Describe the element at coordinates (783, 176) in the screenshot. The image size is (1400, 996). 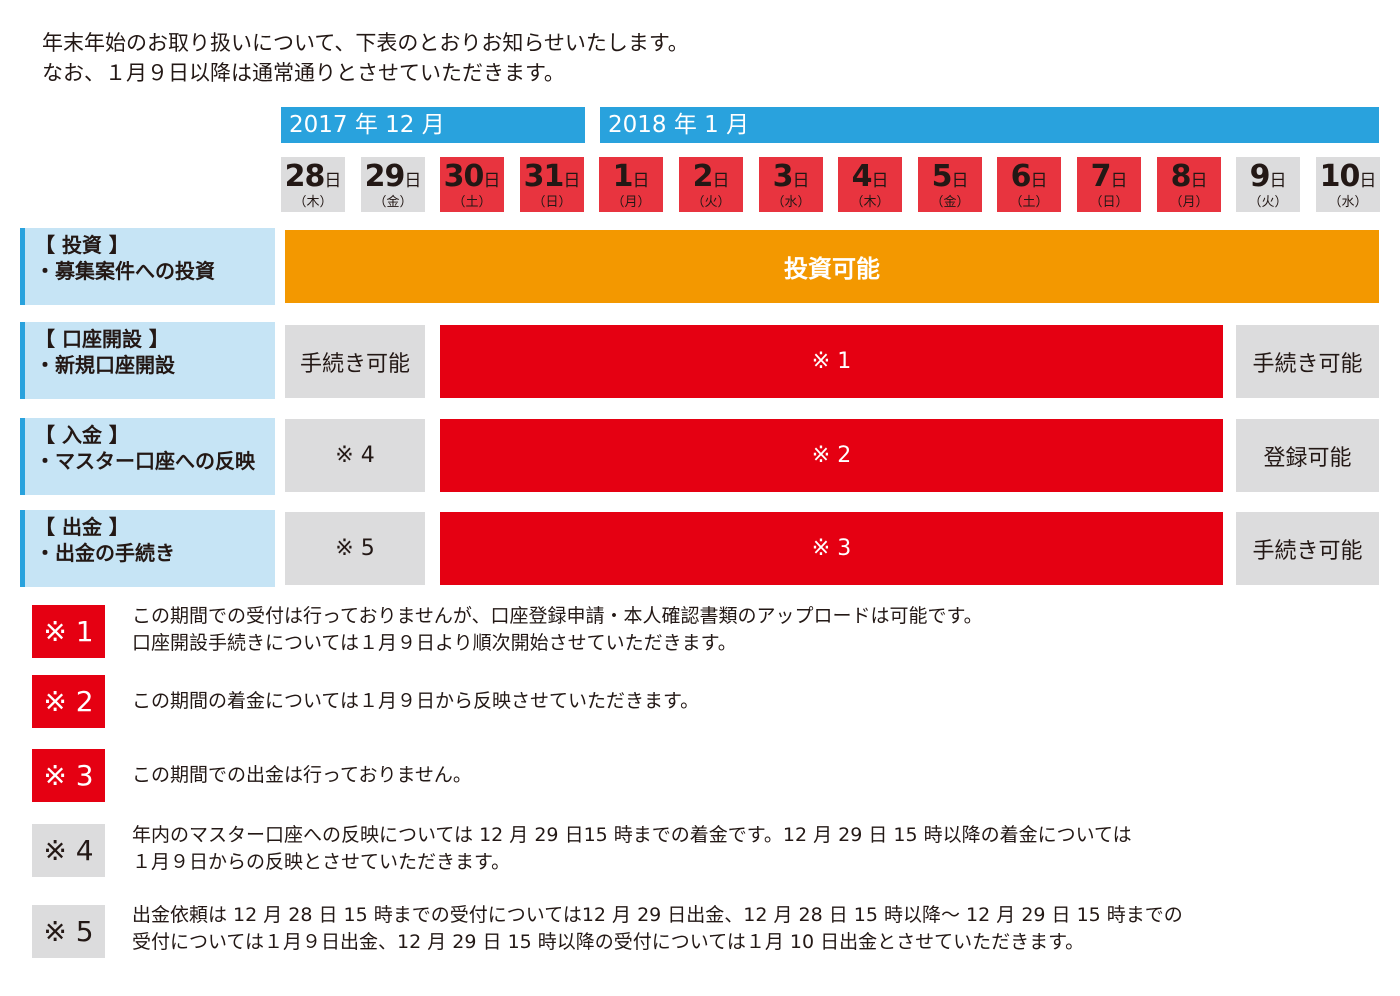
I see `day-number: 3` at that location.